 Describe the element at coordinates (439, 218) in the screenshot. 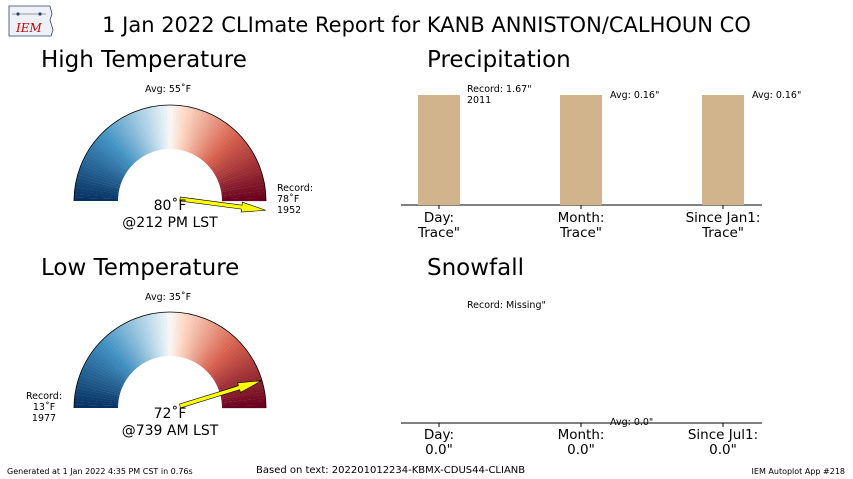

I see `precip-cat-day-name: Day:` at that location.